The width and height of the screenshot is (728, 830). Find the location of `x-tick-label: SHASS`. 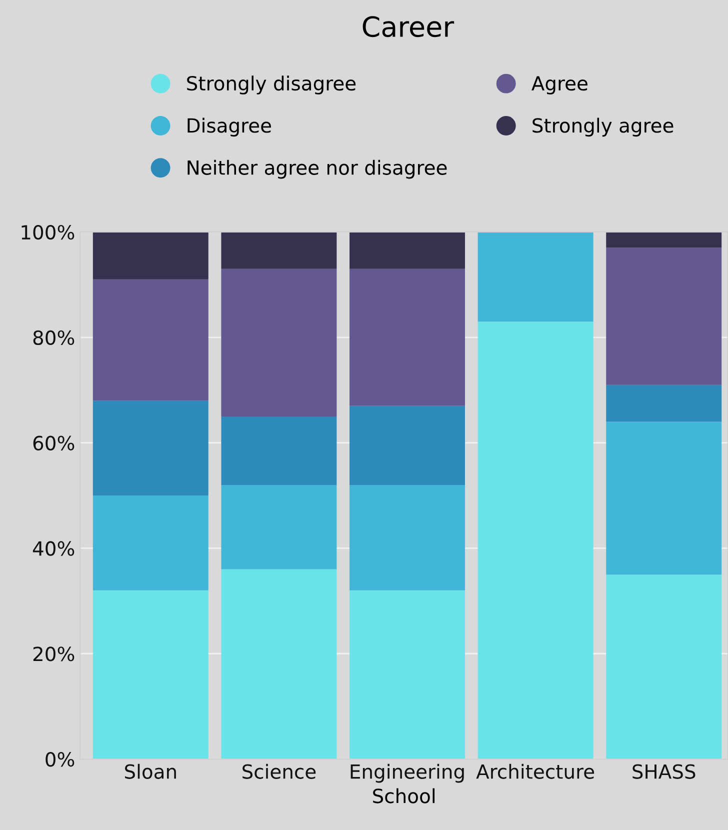

x-tick-label: SHASS is located at coordinates (664, 771).